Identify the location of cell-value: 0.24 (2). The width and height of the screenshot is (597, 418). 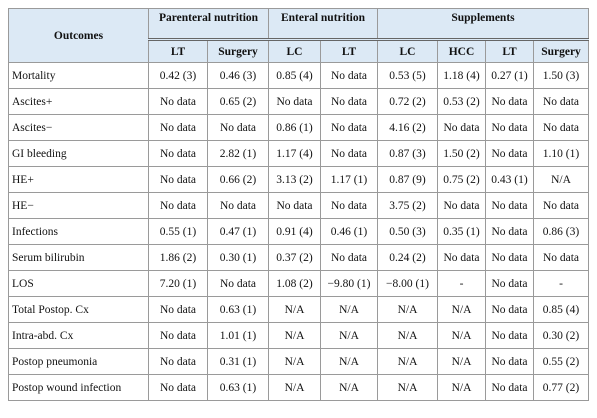
(407, 257).